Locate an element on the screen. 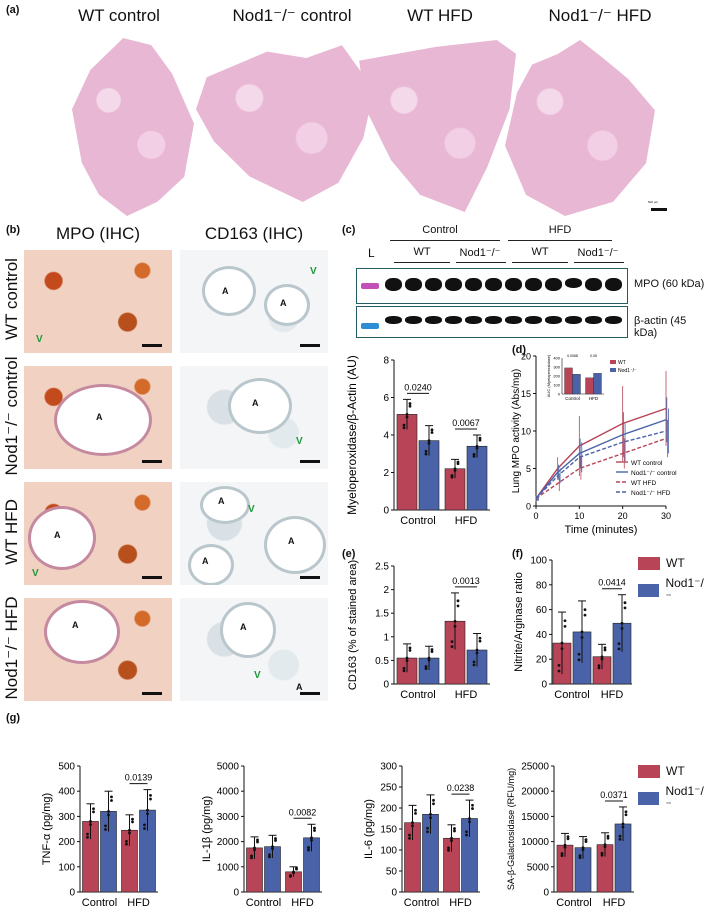 The width and height of the screenshot is (709, 923). x-tick-label: 30 is located at coordinates (666, 516).